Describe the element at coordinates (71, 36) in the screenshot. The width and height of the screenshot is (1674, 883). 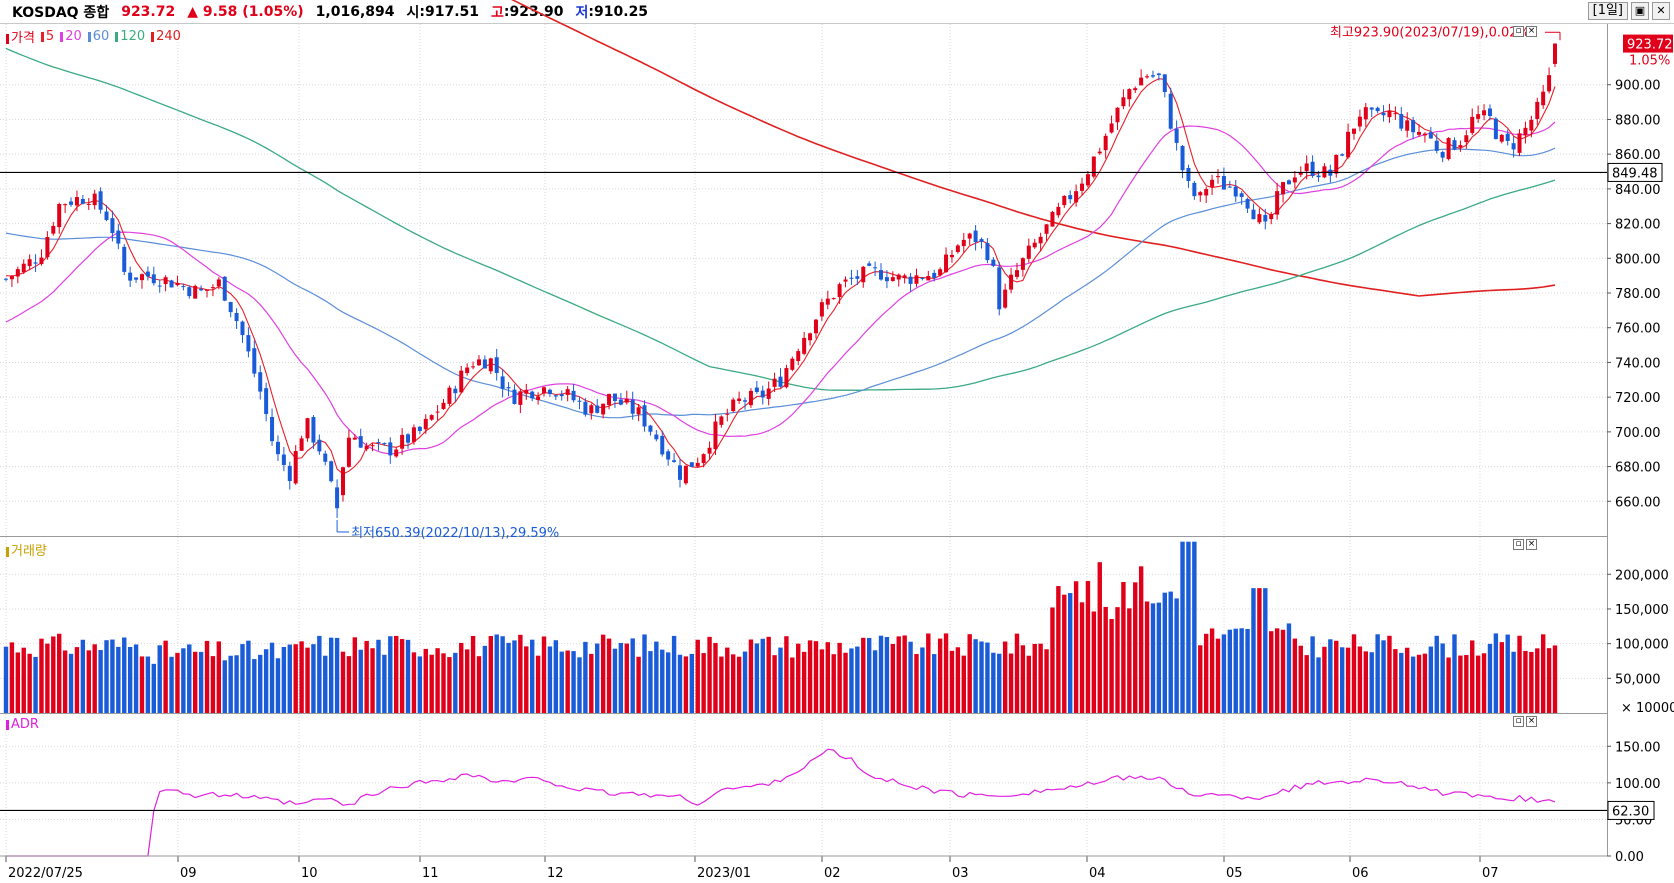
I see `legend-ma20: 20` at that location.